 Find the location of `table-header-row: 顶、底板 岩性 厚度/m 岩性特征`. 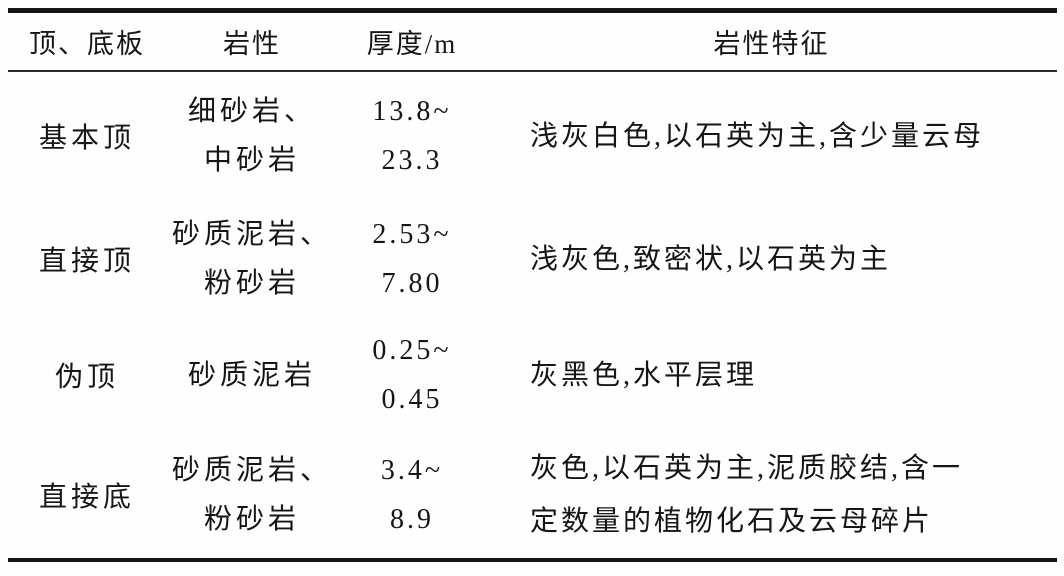

table-header-row: 顶、底板 岩性 厚度/m 岩性特征 is located at coordinates (532, 42).